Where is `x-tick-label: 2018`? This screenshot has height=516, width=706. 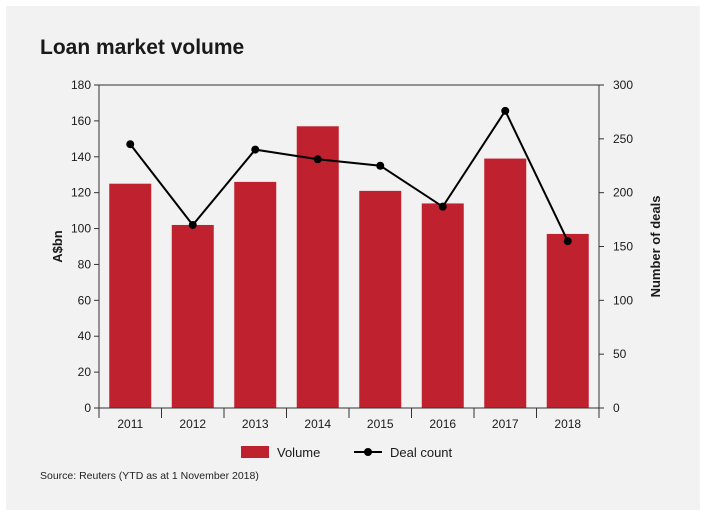 x-tick-label: 2018 is located at coordinates (567, 424).